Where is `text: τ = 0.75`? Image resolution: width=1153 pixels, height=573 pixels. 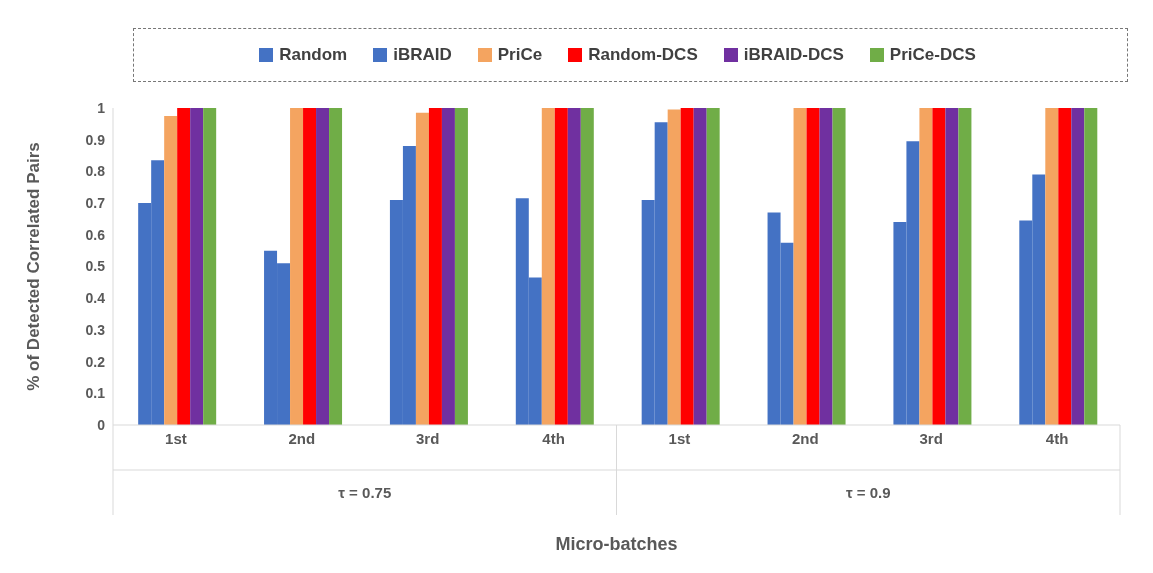 text: τ = 0.75 is located at coordinates (365, 492).